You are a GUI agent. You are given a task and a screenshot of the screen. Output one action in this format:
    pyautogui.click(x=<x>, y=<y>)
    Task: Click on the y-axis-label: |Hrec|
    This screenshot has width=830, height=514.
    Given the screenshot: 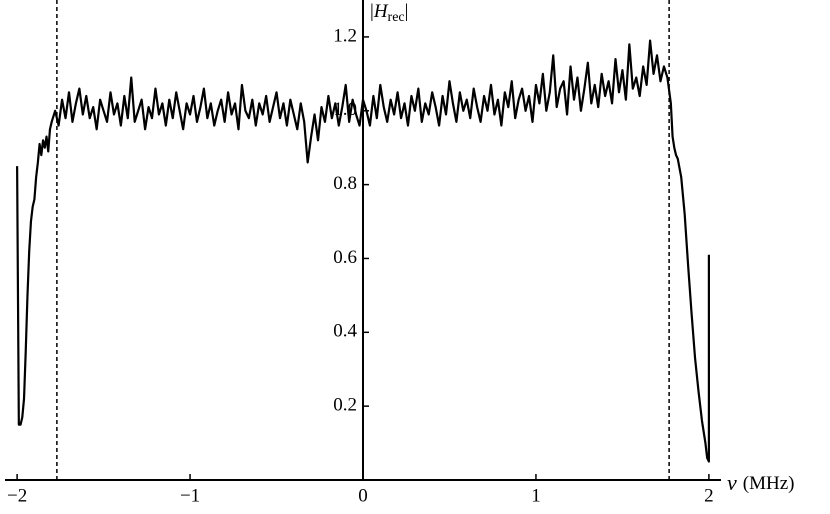 What is the action you would take?
    pyautogui.click(x=389, y=13)
    